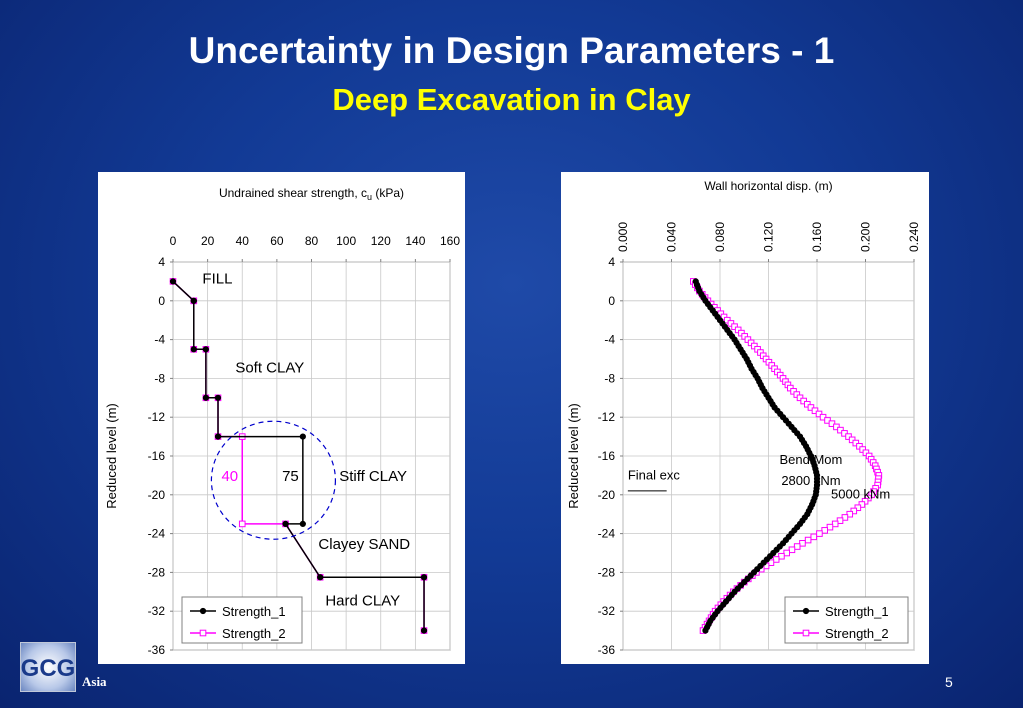 This screenshot has height=708, width=1023. I want to click on page-number: 5, so click(949, 682).